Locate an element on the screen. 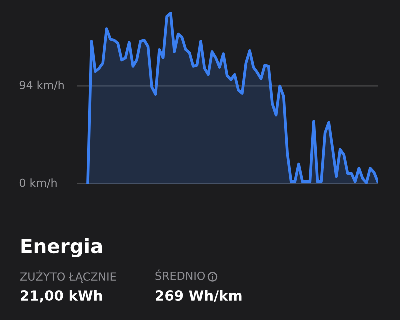  text: ZUŻYTO ŁĄCZNIE is located at coordinates (68, 276).